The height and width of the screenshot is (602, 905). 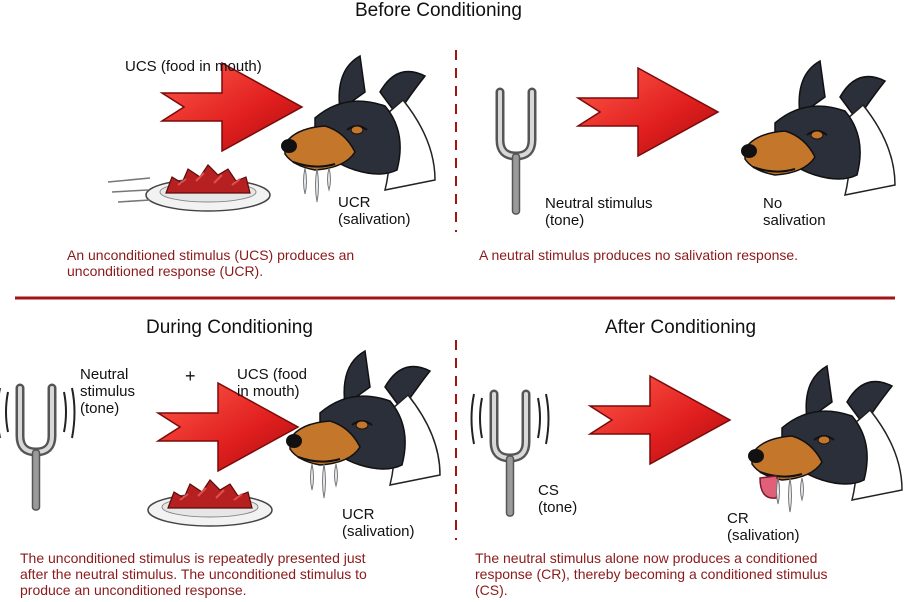 What do you see at coordinates (229, 327) in the screenshot?
I see `heading-during-conditioning: During Conditioning` at bounding box center [229, 327].